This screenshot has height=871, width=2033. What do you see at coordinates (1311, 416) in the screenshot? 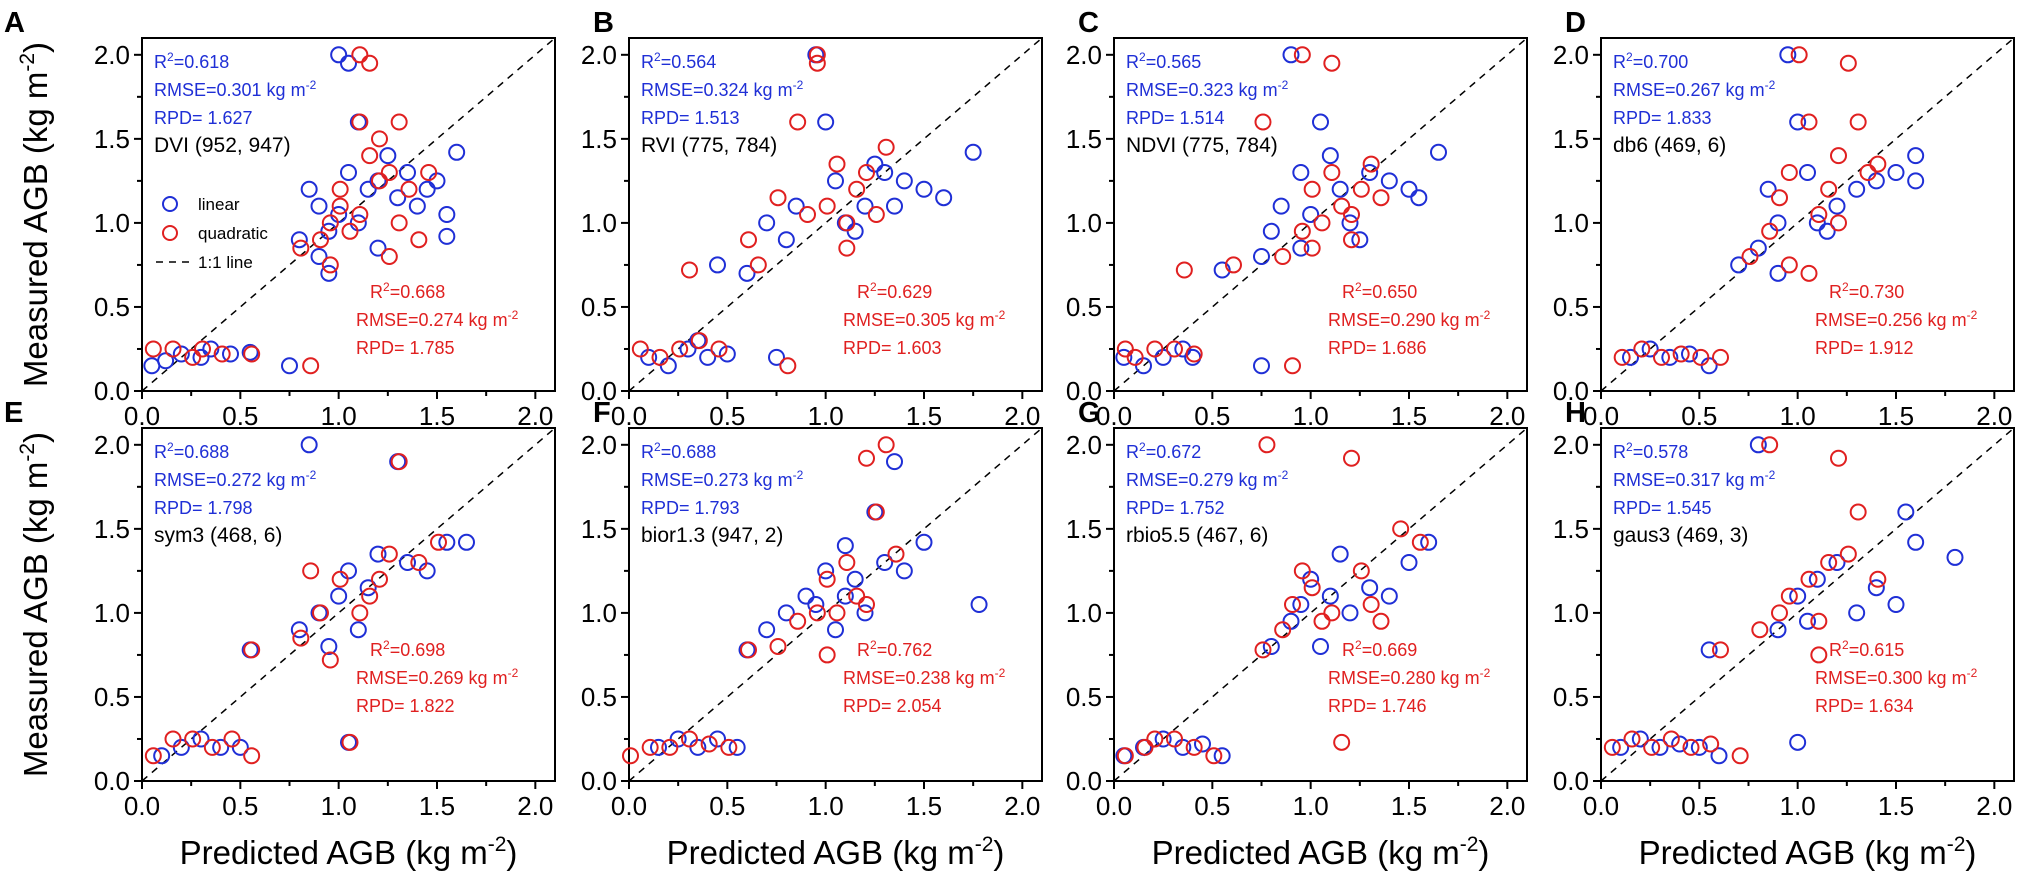
I see `x-tick-label: 1.0` at bounding box center [1311, 416].